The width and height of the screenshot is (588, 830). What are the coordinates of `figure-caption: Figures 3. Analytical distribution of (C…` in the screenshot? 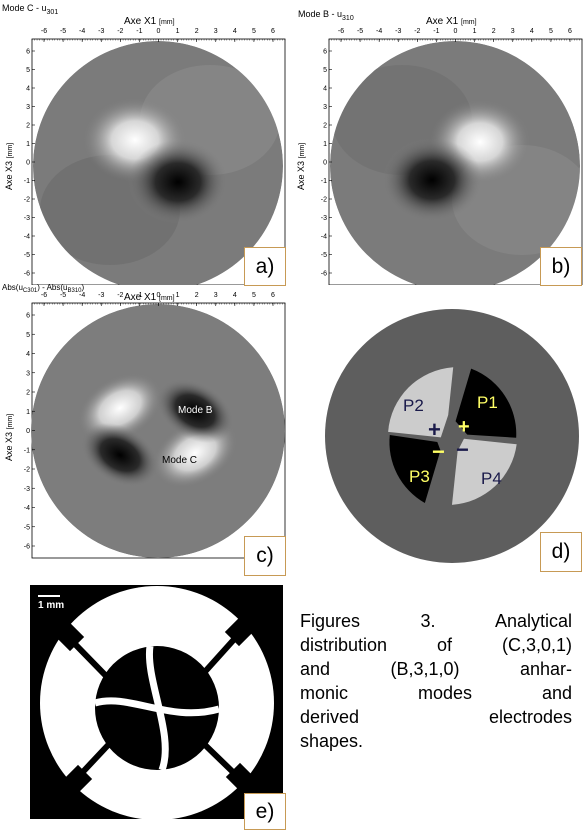 It's located at (436, 681).